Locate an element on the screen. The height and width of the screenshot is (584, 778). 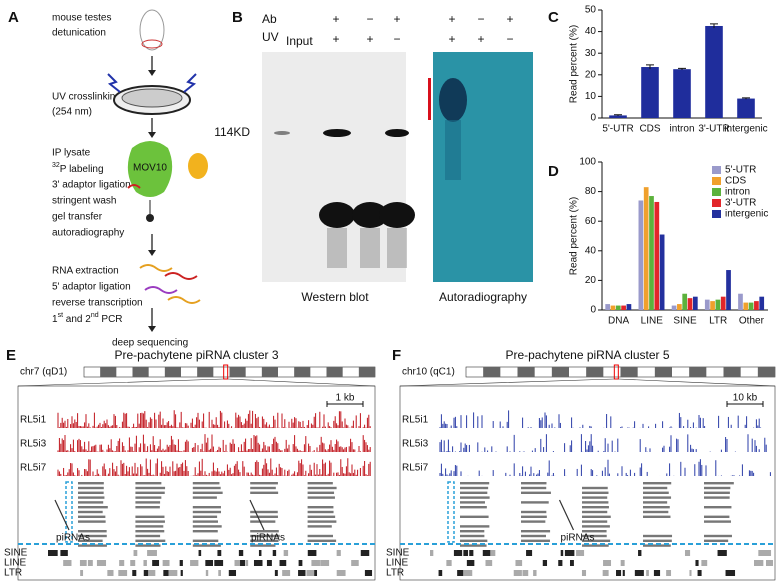
label: mouse testes is located at coordinates (81, 18).